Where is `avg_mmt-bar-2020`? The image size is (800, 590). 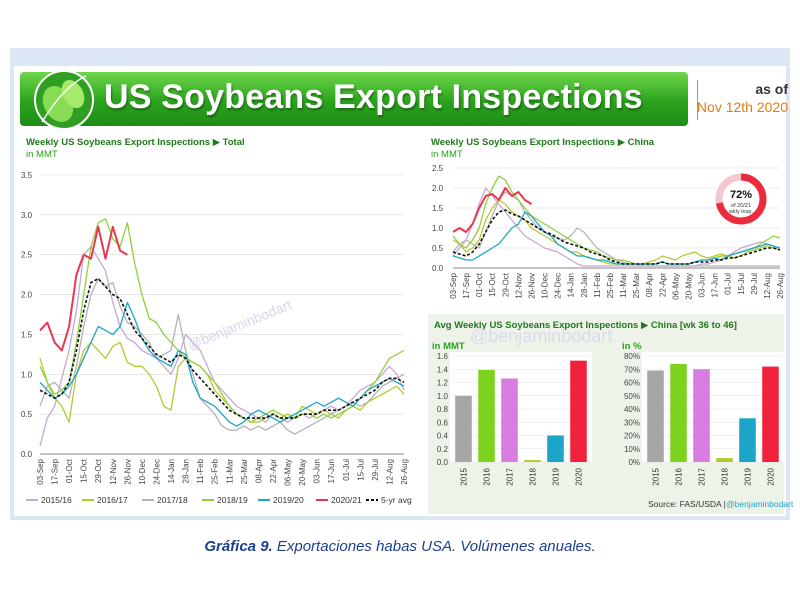 avg_mmt-bar-2020 is located at coordinates (578, 411).